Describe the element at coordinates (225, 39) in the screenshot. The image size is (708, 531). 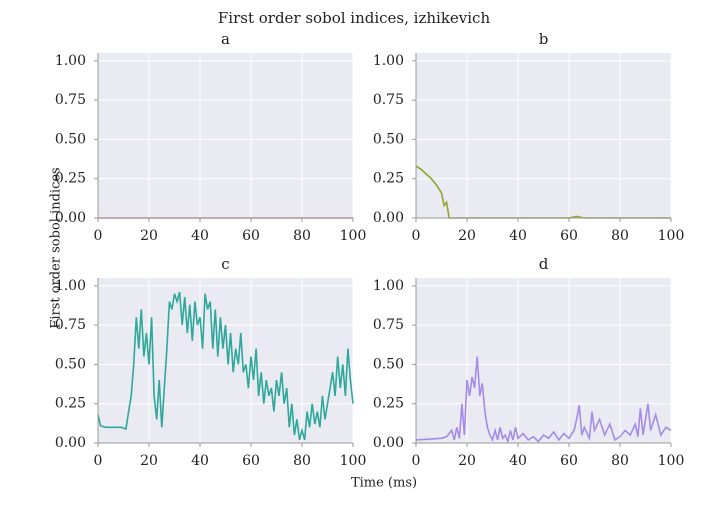
I see `subplot-title: a` at that location.